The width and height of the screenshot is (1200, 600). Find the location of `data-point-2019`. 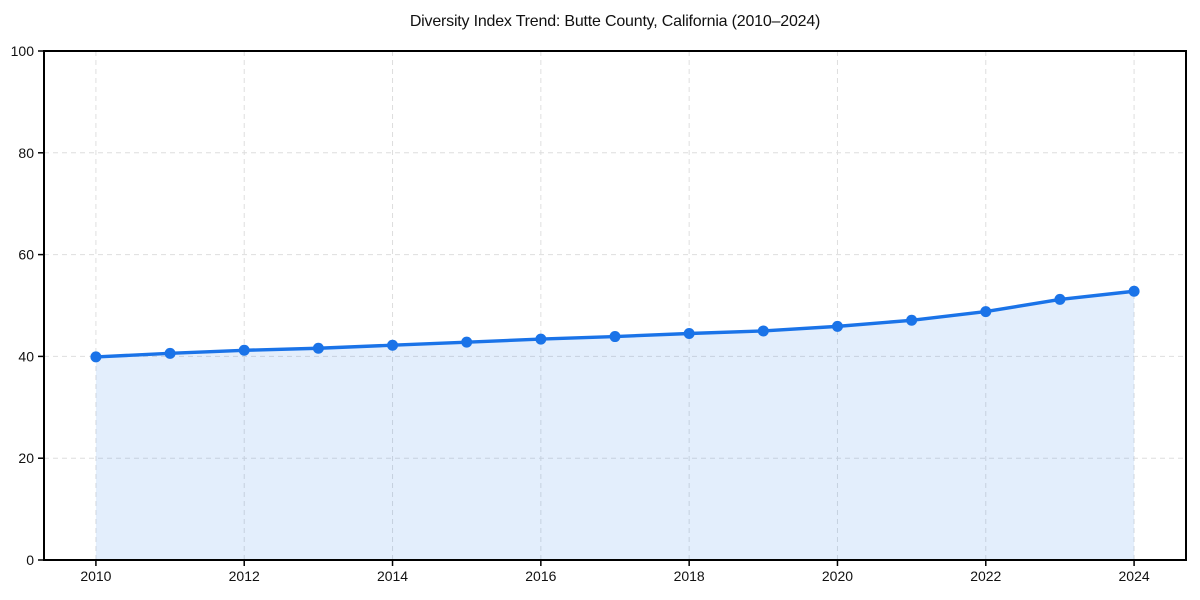

data-point-2019 is located at coordinates (763, 331).